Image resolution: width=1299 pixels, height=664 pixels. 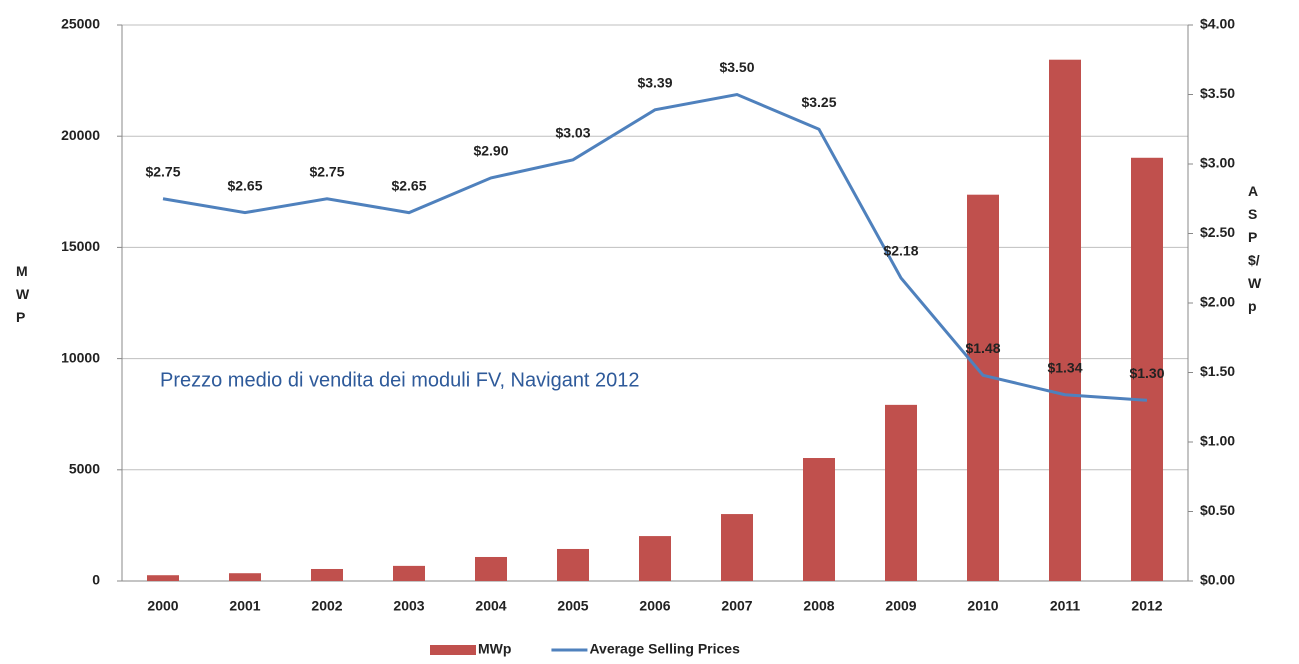 What do you see at coordinates (1217, 24) in the screenshot?
I see `y2-tick-label: $4.00` at bounding box center [1217, 24].